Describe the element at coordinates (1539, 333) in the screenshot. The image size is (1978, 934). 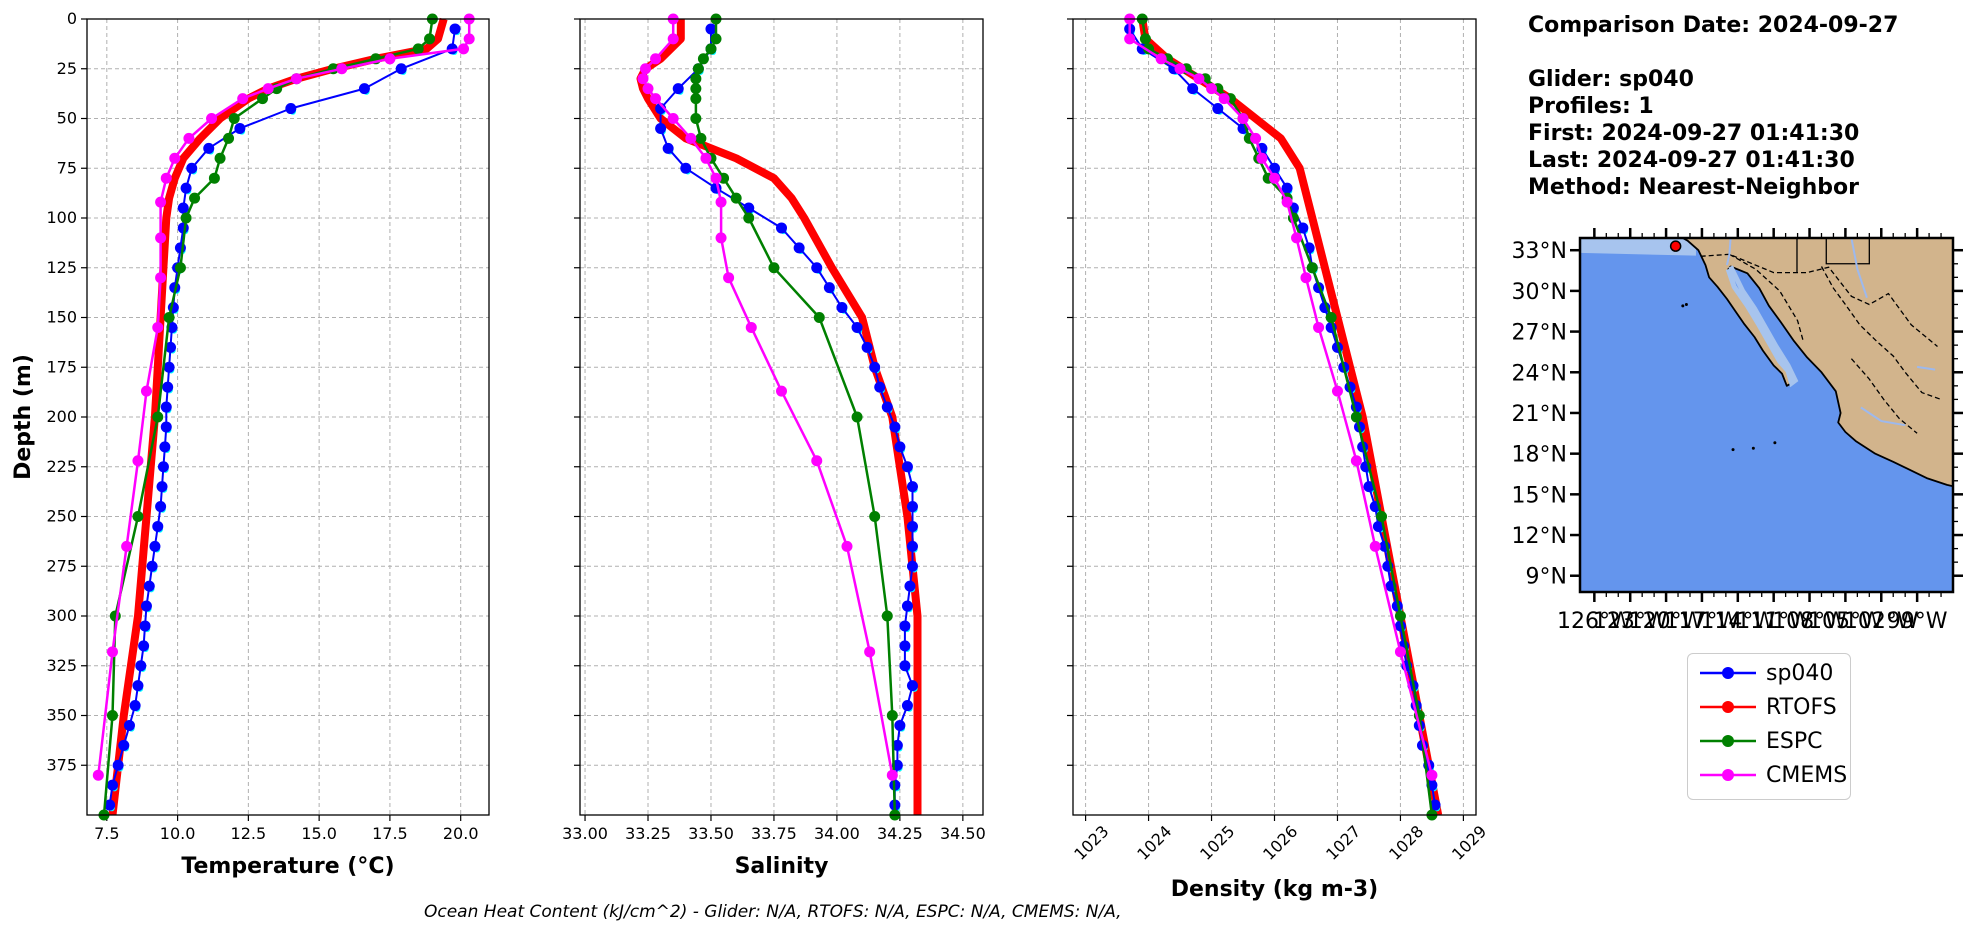
I see `lat-label: 27°N` at that location.